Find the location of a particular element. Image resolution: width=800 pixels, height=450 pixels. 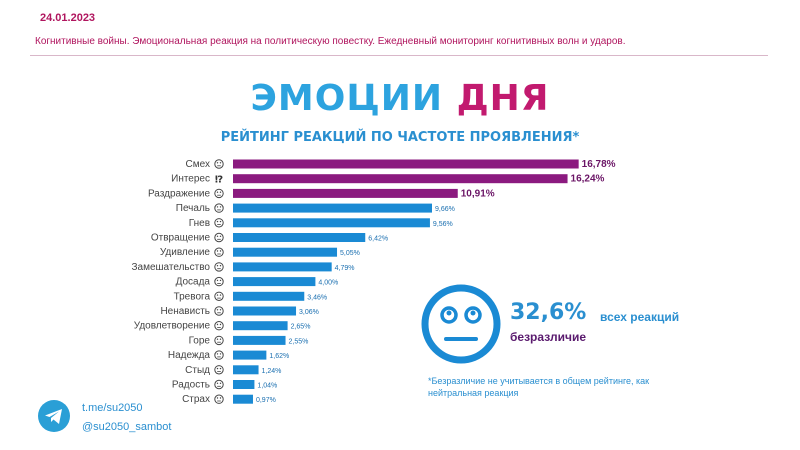

value-label: 16,78% is located at coordinates (599, 164).